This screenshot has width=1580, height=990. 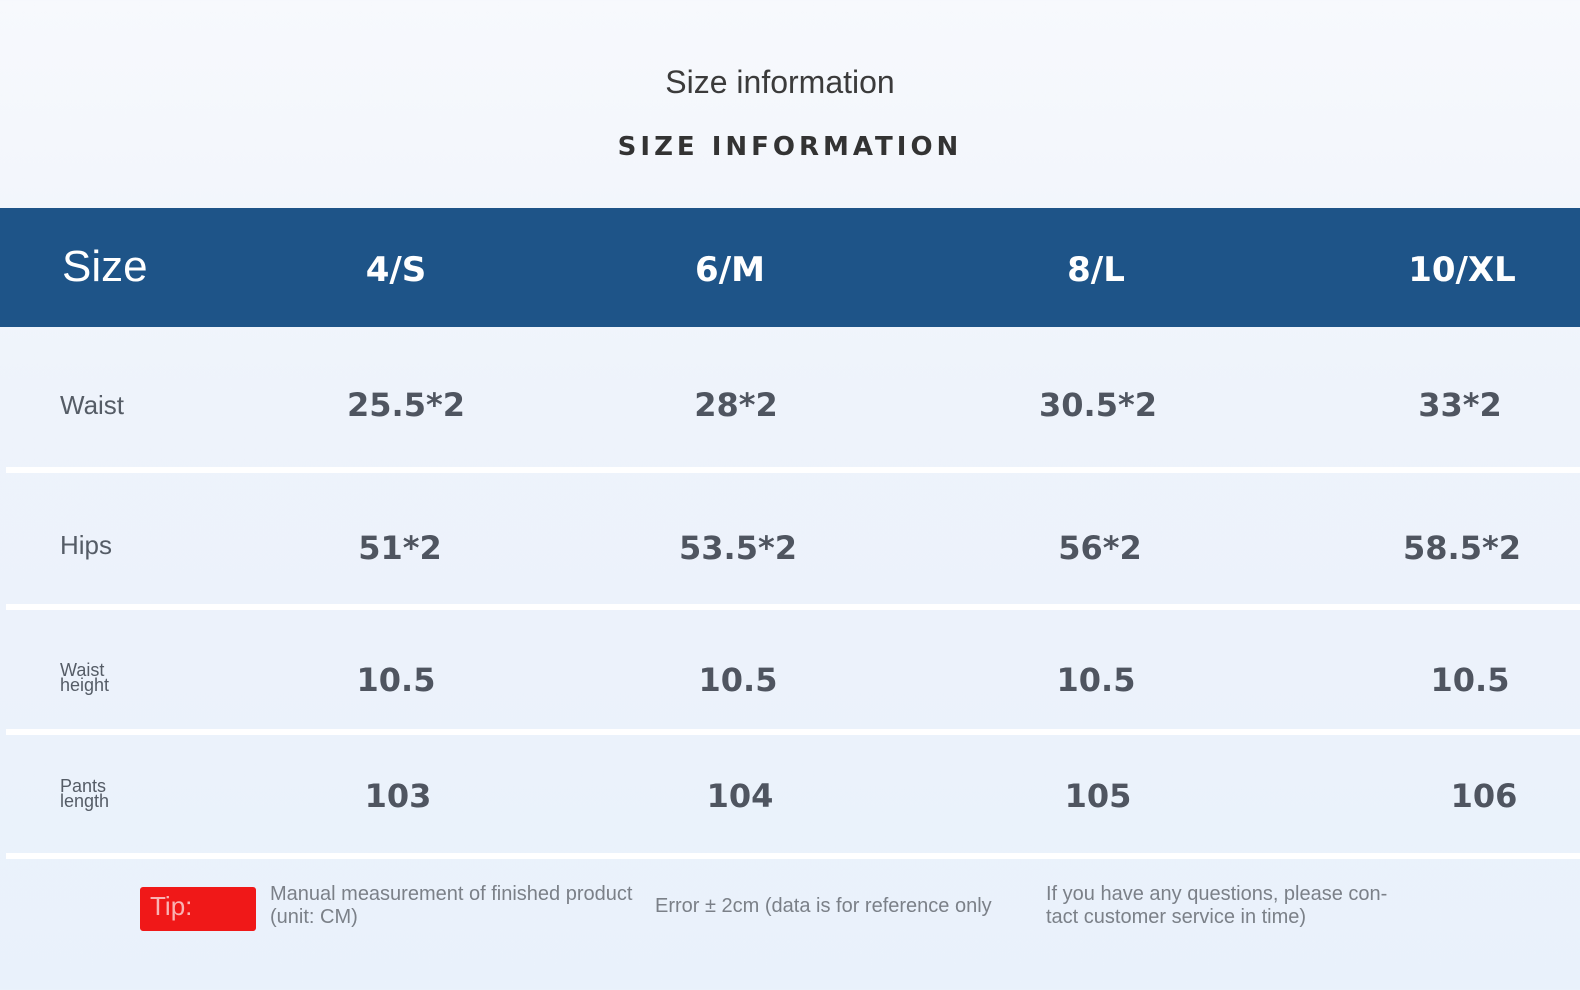 I want to click on header-size-l: 8/L, so click(x=1096, y=270).